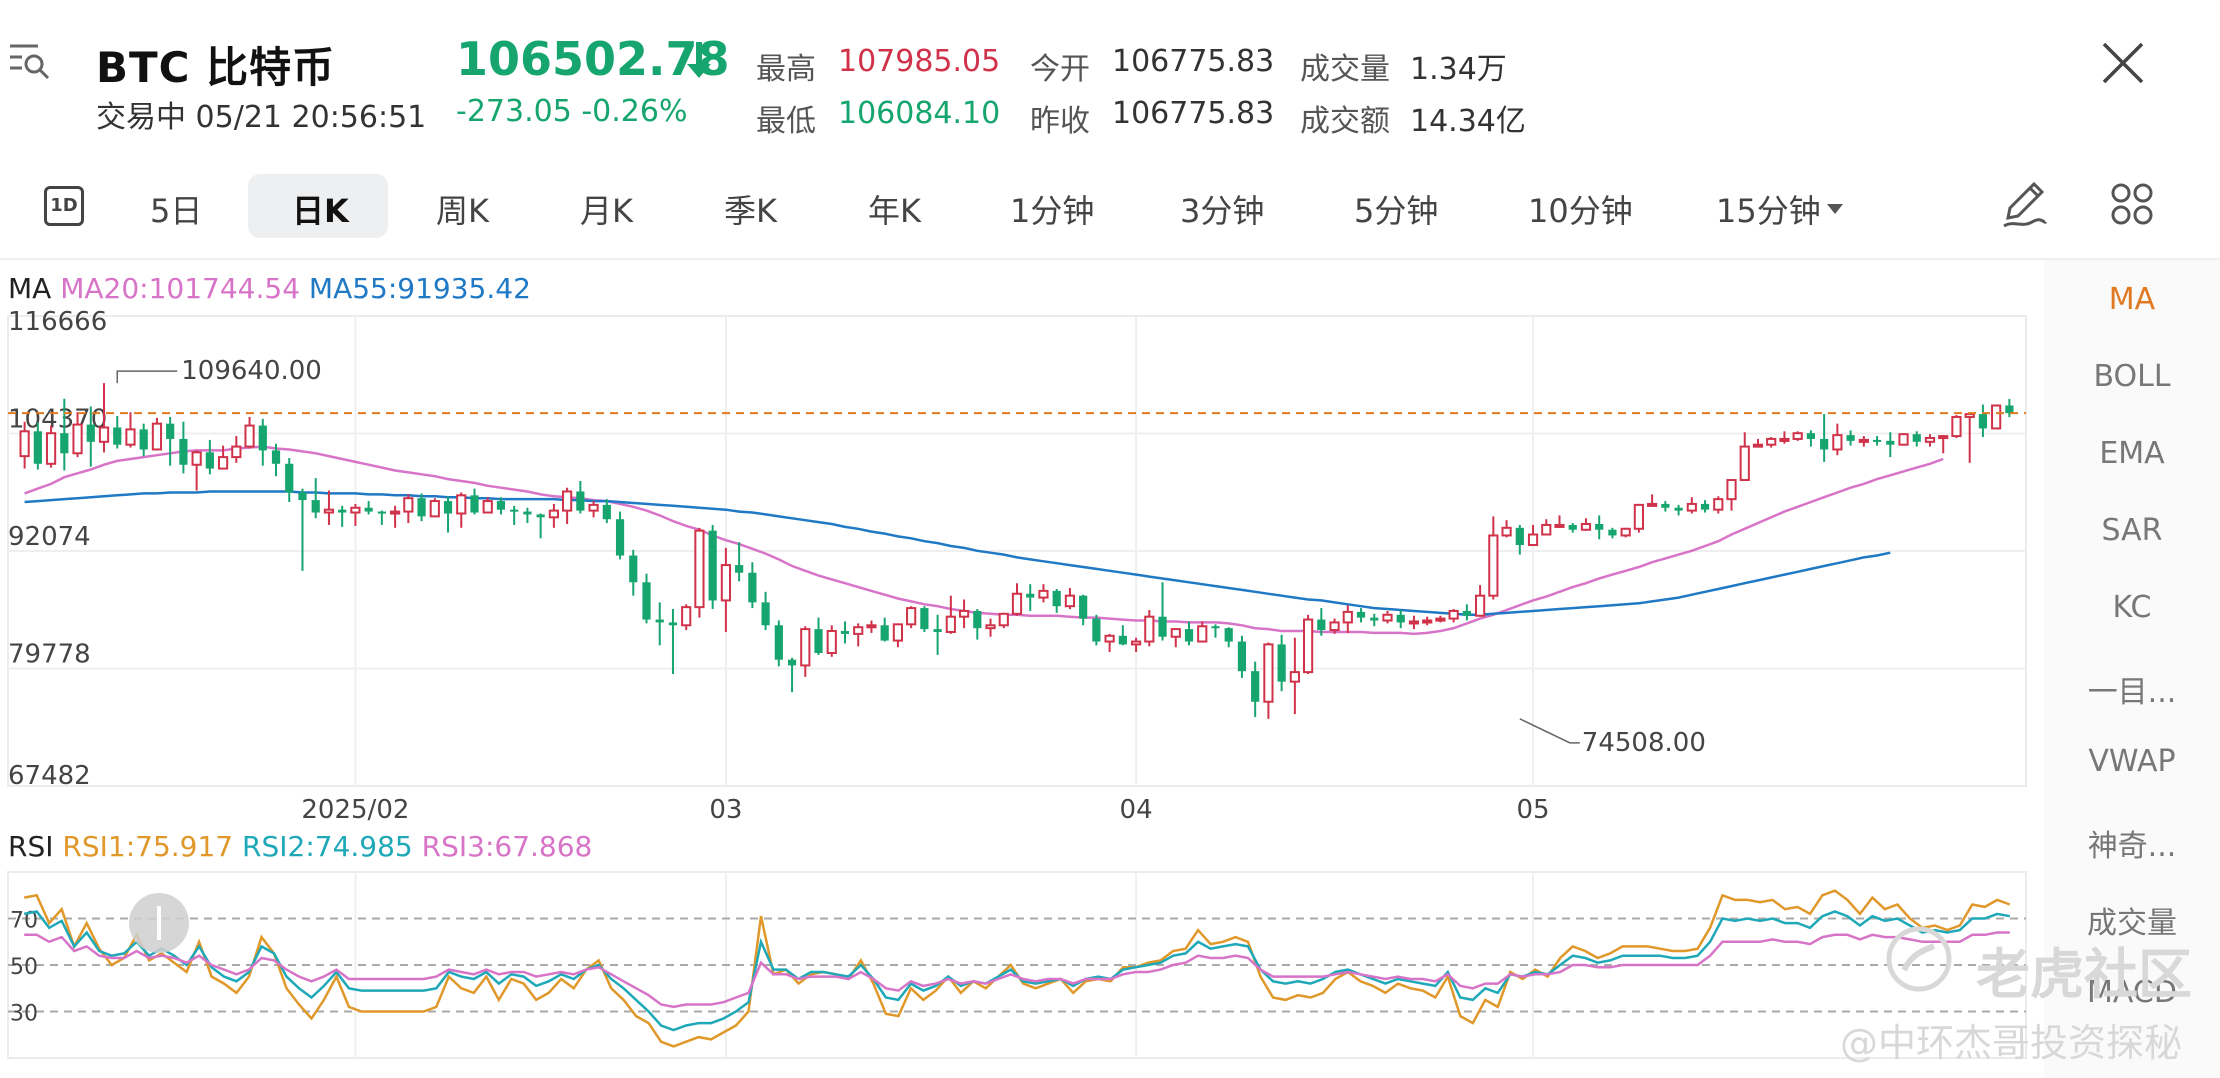 The height and width of the screenshot is (1078, 2220). I want to click on collapse-handle-icon, so click(159, 925).